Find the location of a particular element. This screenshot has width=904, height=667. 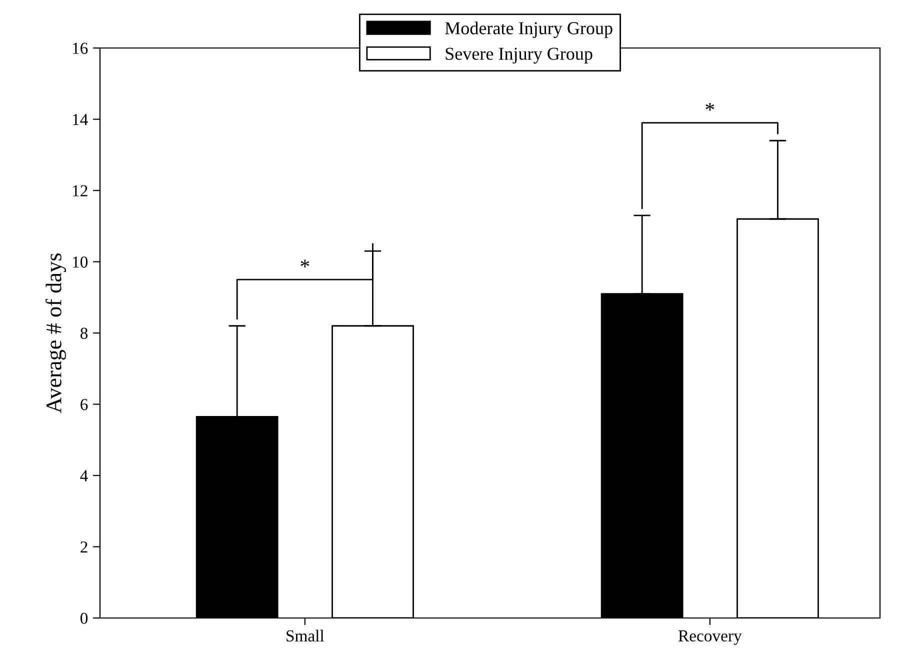

legend-label: Moderate Injury Group is located at coordinates (528, 30).